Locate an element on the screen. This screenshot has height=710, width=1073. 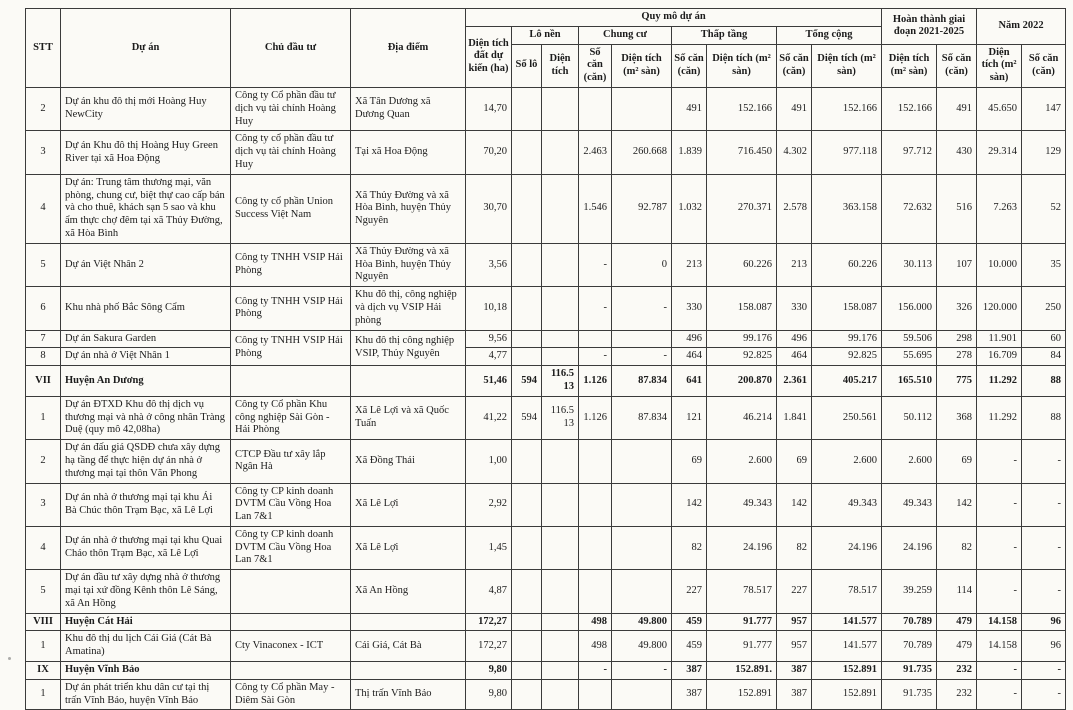
value-cell-cc_dien_tich: 87.834 is located at coordinates (641, 418).